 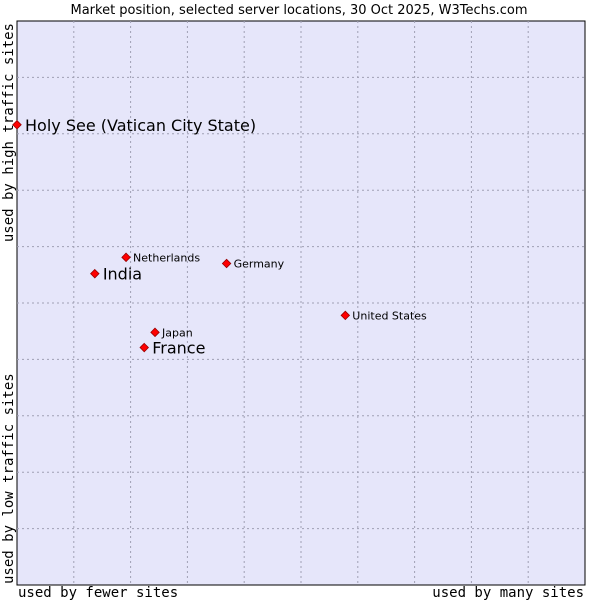 What do you see at coordinates (95, 273) in the screenshot?
I see `point-marker-india` at bounding box center [95, 273].